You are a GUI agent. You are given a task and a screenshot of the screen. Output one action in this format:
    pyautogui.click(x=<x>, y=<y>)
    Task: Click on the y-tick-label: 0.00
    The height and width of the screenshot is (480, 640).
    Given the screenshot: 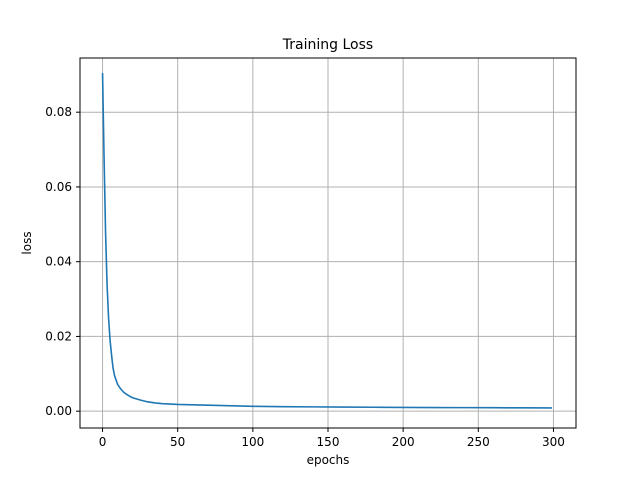 What is the action you would take?
    pyautogui.click(x=58, y=411)
    